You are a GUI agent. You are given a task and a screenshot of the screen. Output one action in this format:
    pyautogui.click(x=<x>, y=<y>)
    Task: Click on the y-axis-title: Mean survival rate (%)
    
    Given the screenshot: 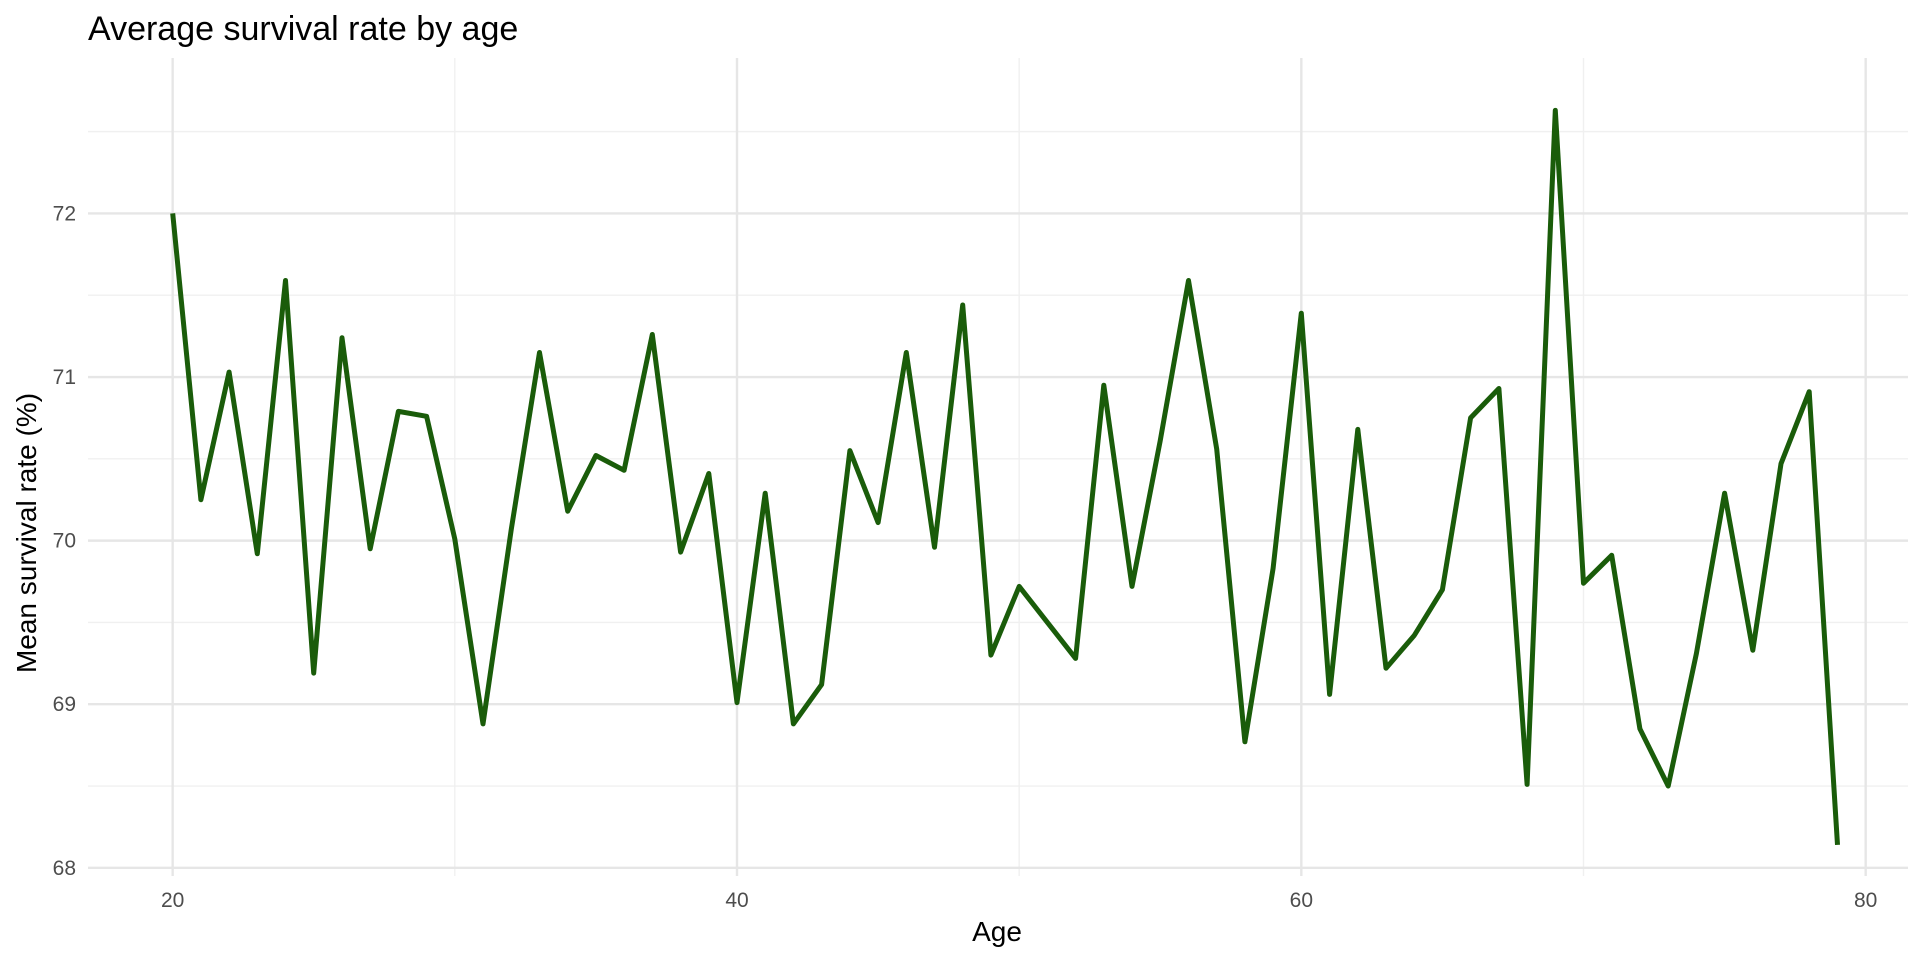 What is the action you would take?
    pyautogui.click(x=26, y=533)
    